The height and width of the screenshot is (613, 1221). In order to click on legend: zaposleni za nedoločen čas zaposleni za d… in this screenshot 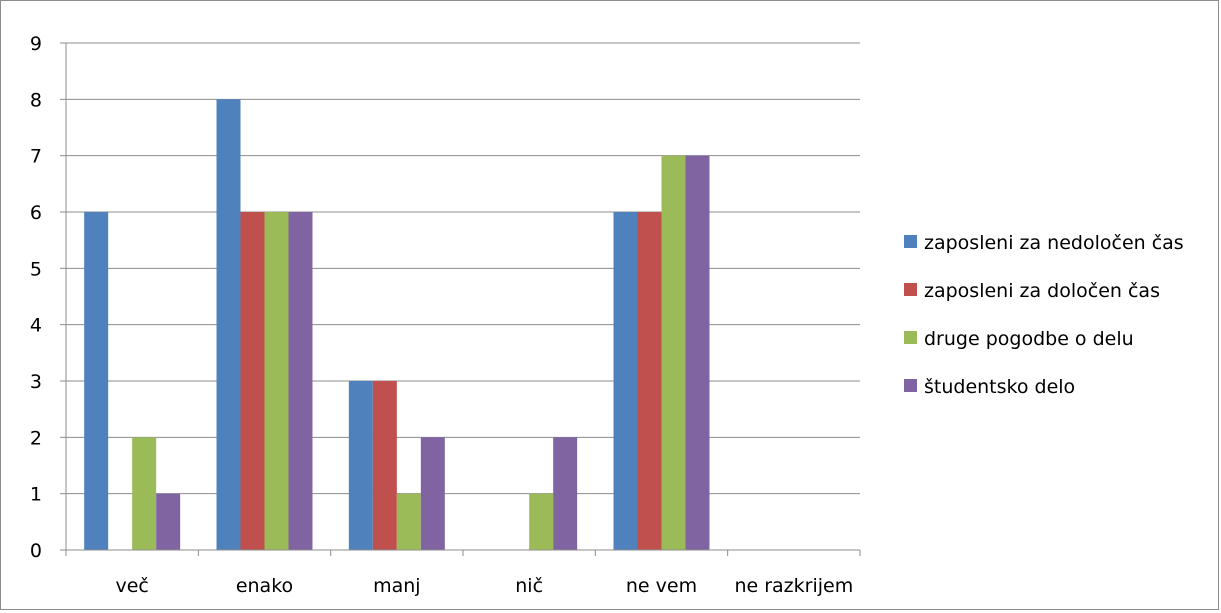, I will do `click(1044, 315)`.